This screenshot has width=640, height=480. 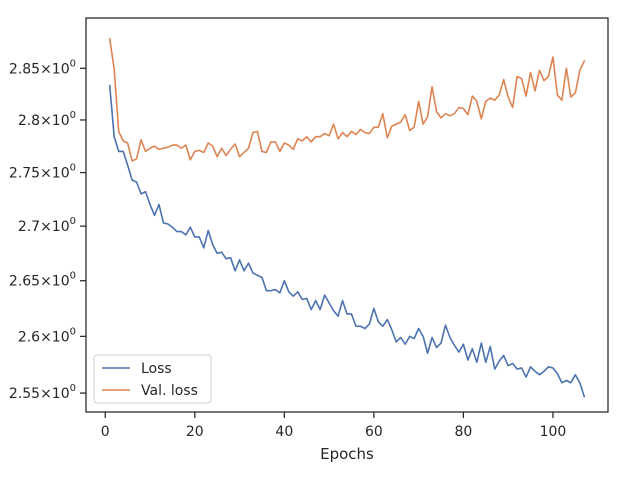 What do you see at coordinates (156, 369) in the screenshot?
I see `legend-label: Loss` at bounding box center [156, 369].